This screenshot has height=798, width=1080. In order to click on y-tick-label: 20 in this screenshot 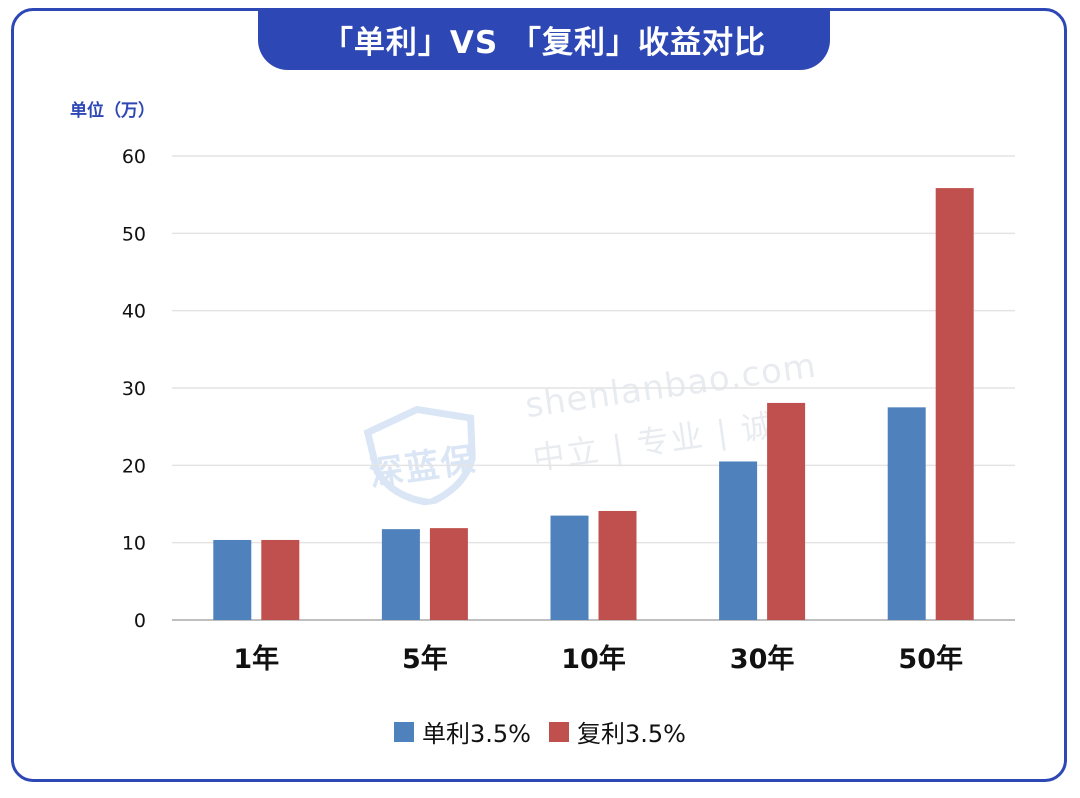, I will do `click(134, 466)`.